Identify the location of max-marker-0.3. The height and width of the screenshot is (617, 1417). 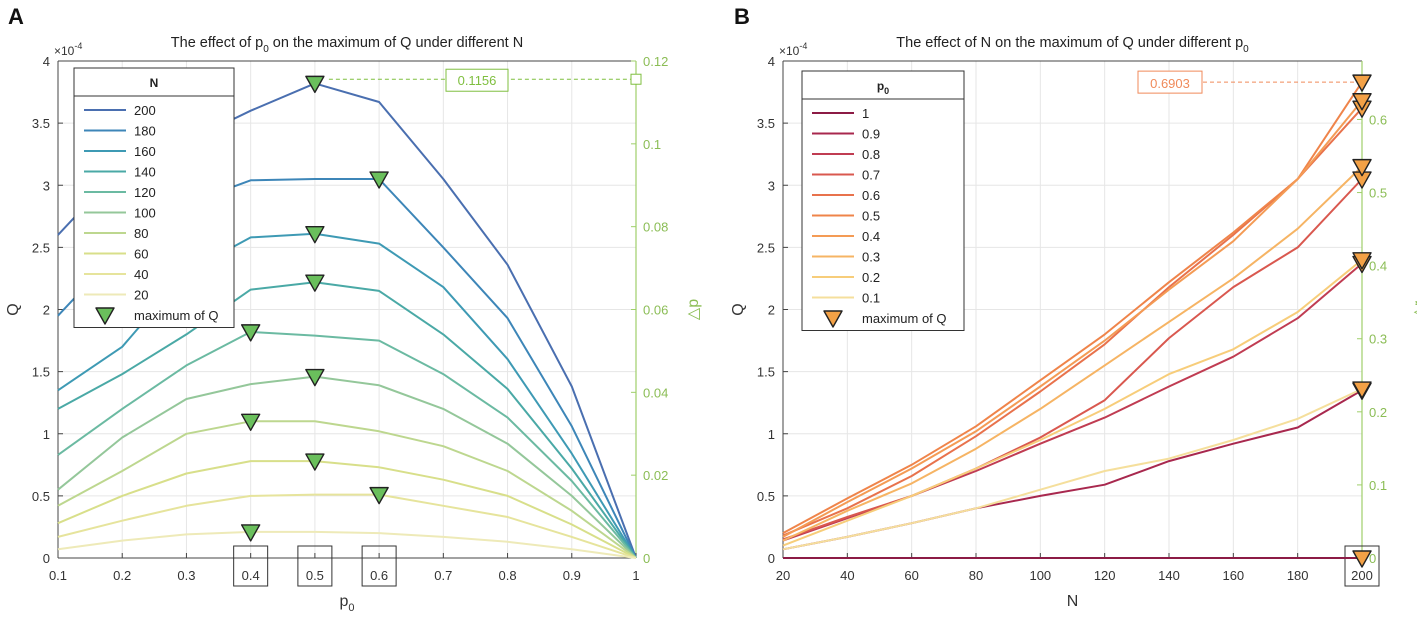
(1362, 167).